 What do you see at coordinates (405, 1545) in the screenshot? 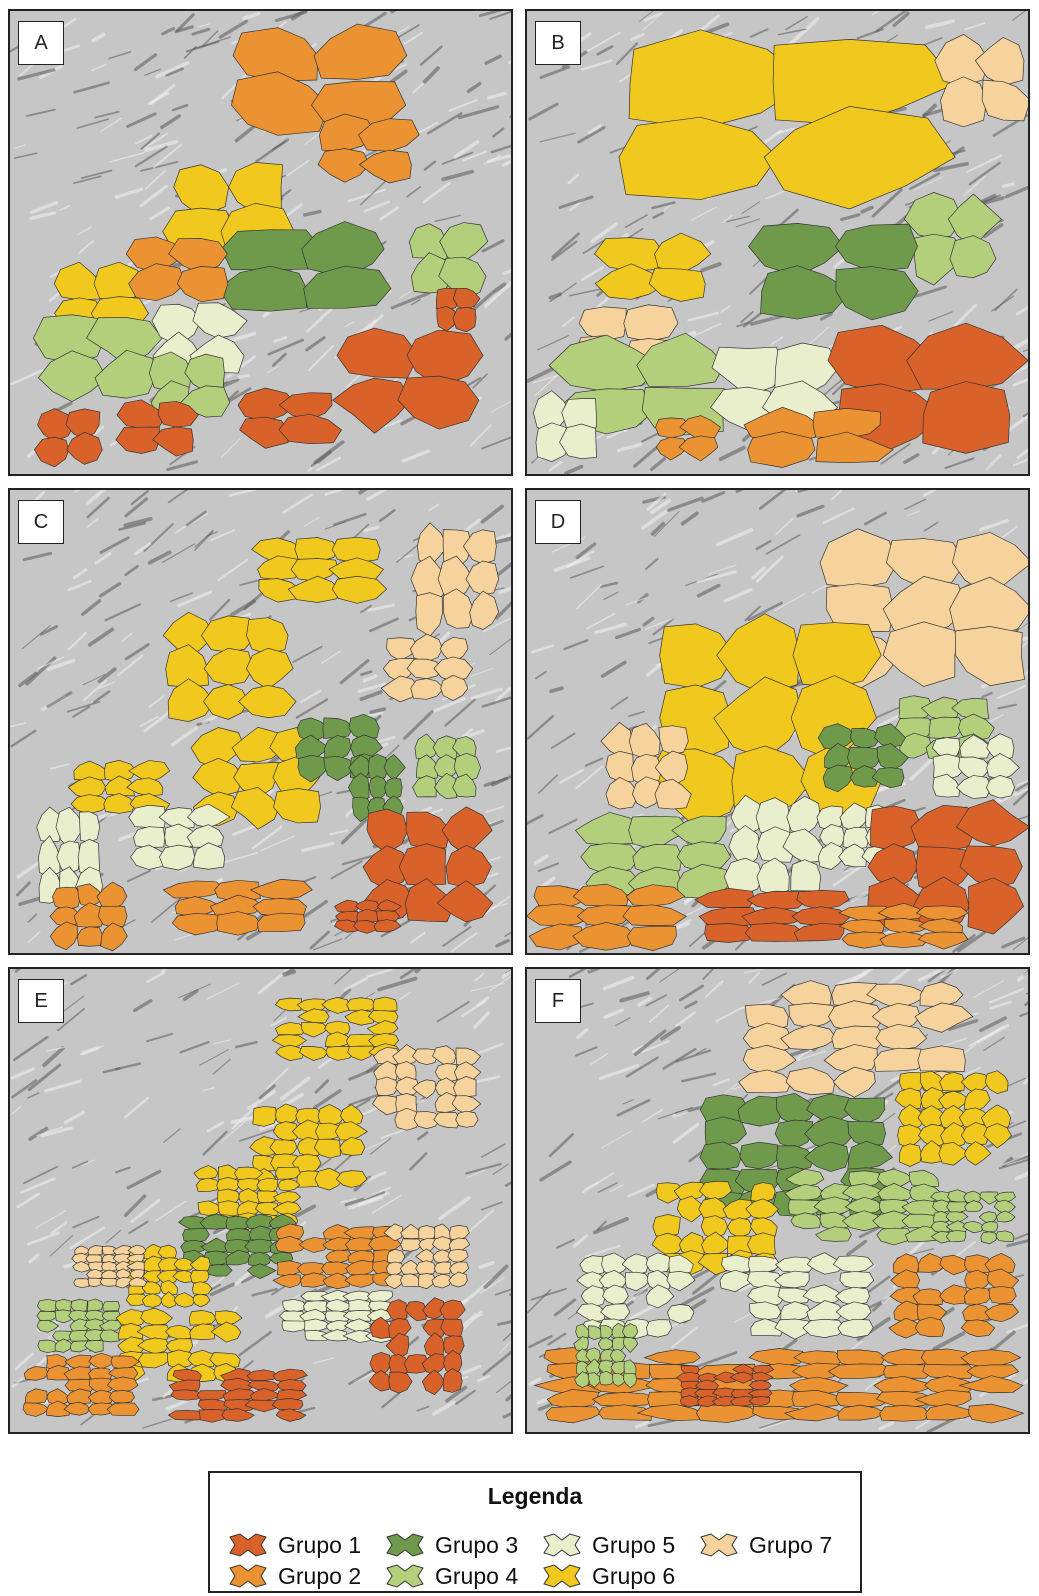
I see `grupo-3-swatch-icon` at bounding box center [405, 1545].